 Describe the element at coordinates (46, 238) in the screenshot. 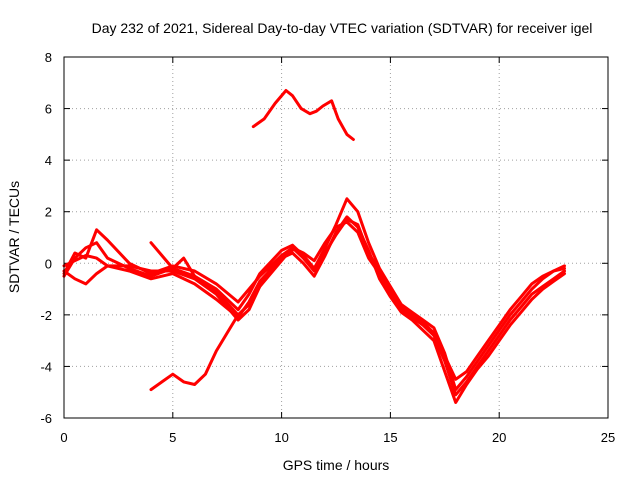

I see `y-tick-labels: -6 -4 -2 0 2 4 6 8` at that location.